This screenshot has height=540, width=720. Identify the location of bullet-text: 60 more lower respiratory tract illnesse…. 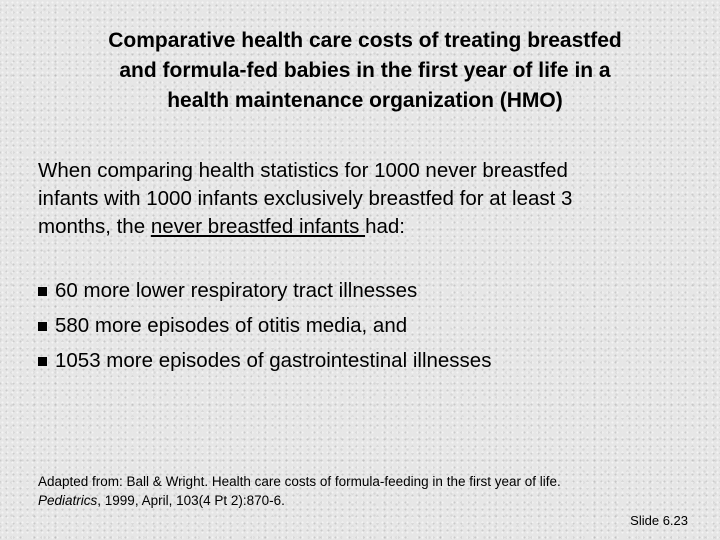
(236, 290).